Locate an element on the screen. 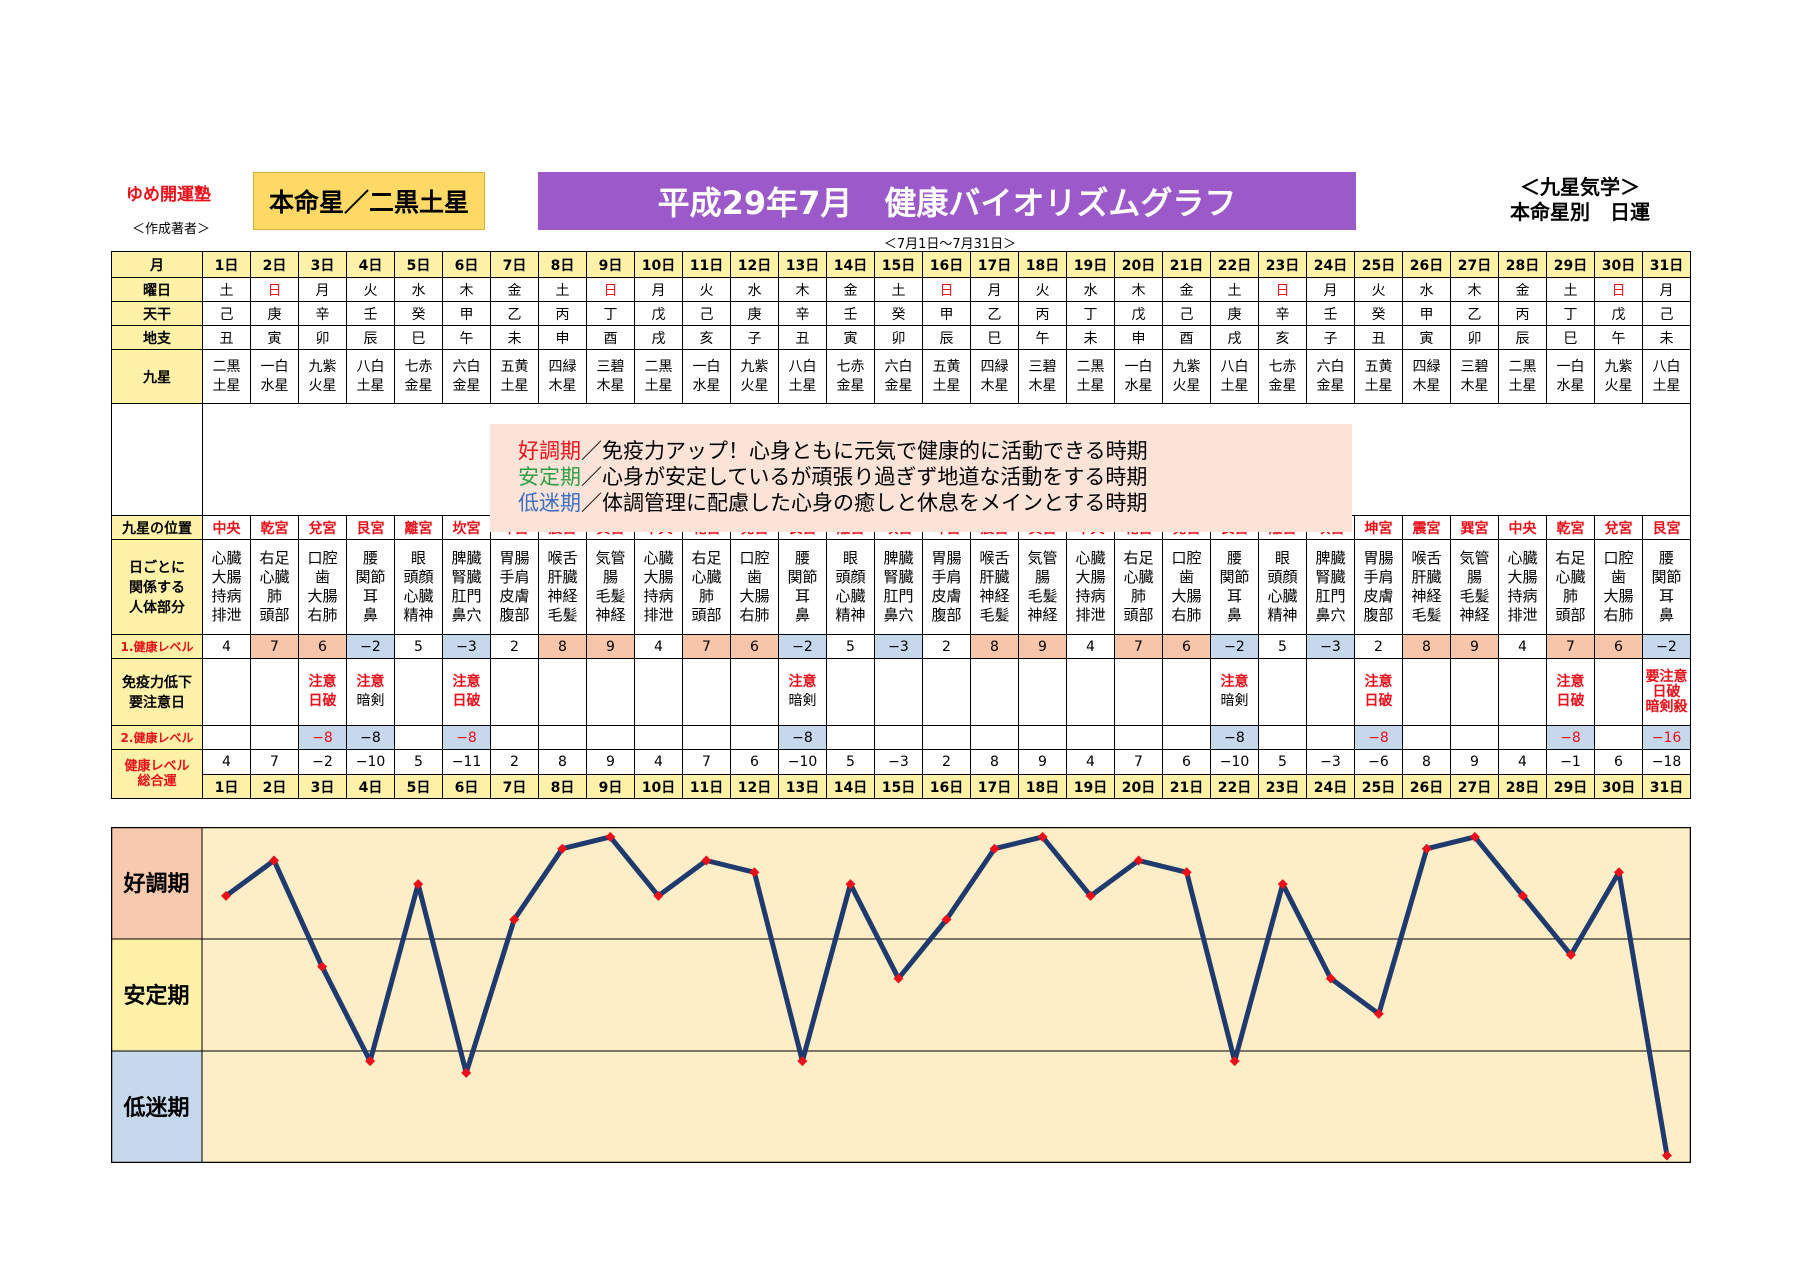  weekday-cell: 火 is located at coordinates (370, 289).